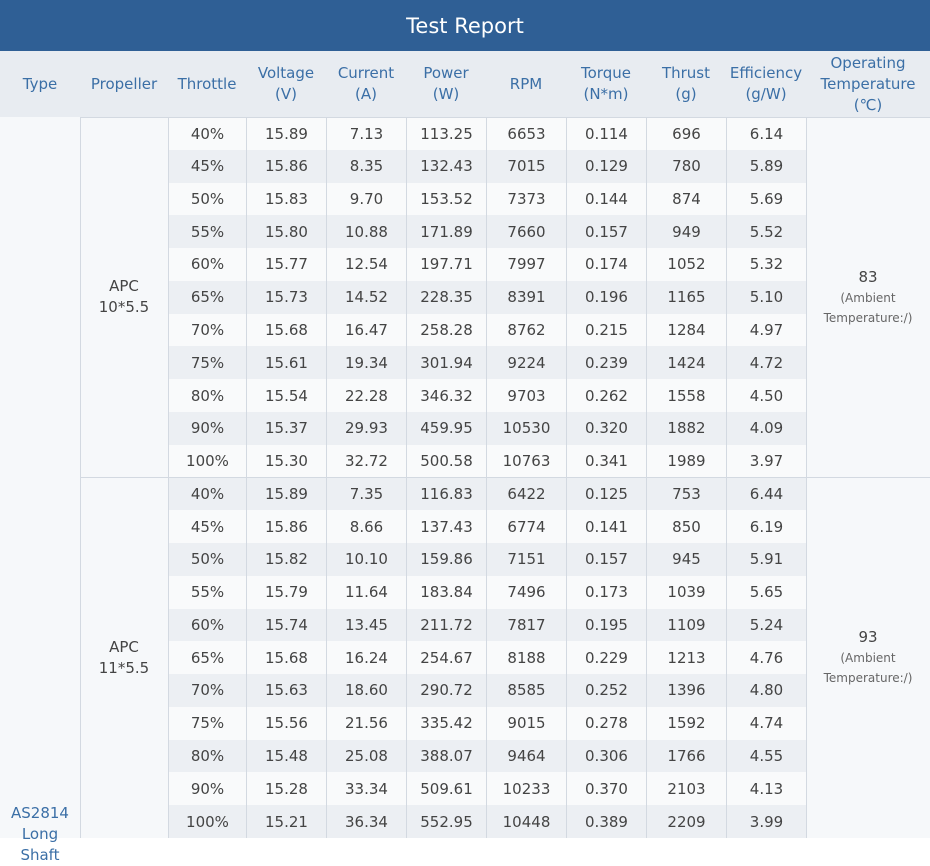  Describe the element at coordinates (606, 133) in the screenshot. I see `table-cell: 0.114` at that location.